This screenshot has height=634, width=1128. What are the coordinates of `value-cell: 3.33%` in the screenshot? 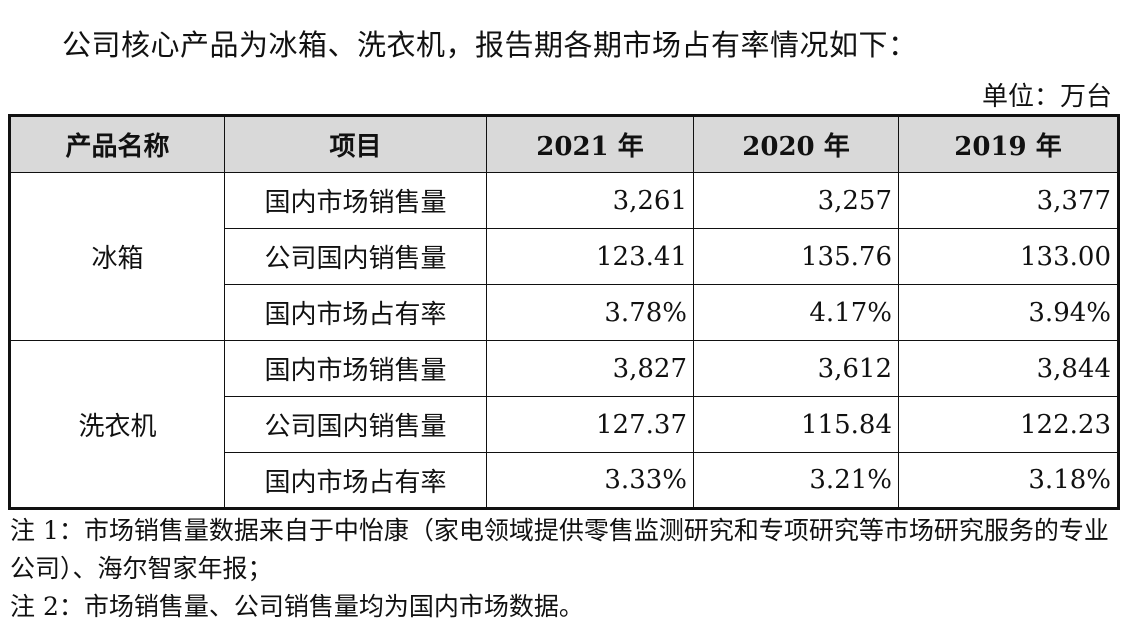 It's located at (590, 480).